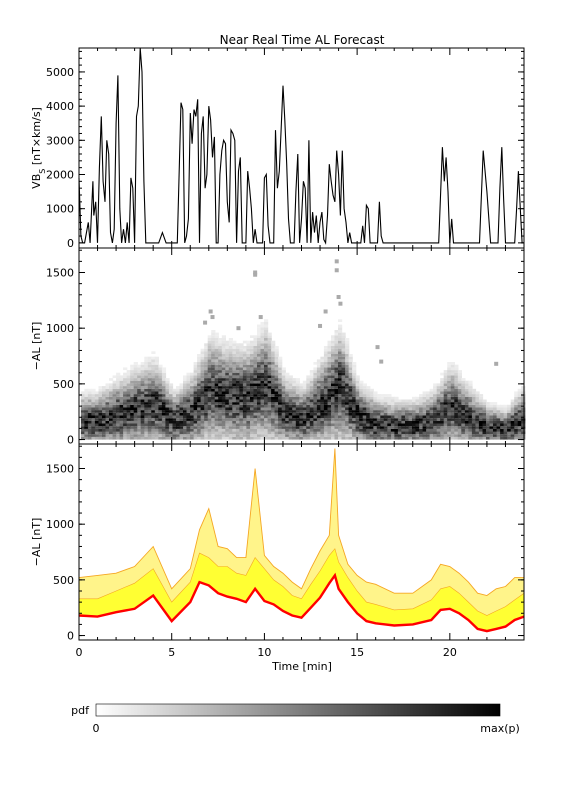  Describe the element at coordinates (302, 40) in the screenshot. I see `chart-title: Near Real Time AL Forecast` at that location.